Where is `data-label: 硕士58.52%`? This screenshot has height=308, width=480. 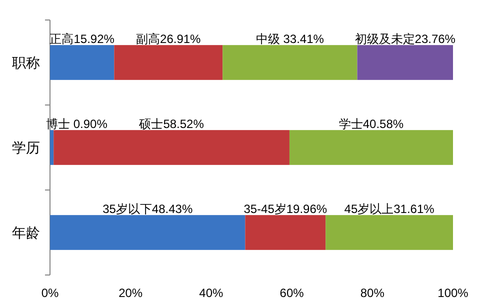 data-label: 硕士58.52% is located at coordinates (171, 124).